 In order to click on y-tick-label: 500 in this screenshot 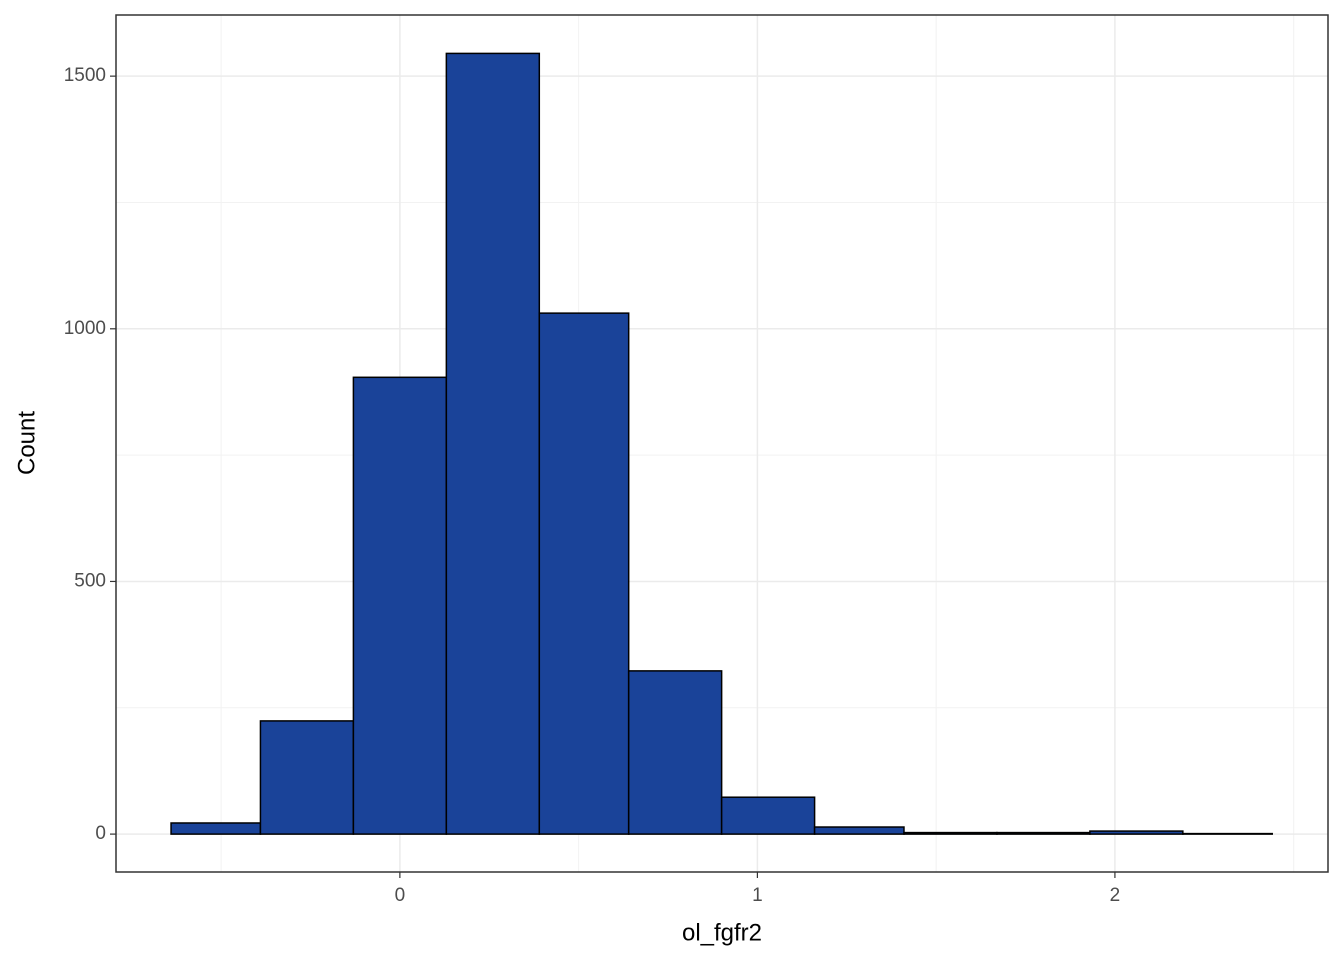, I will do `click(90, 580)`.